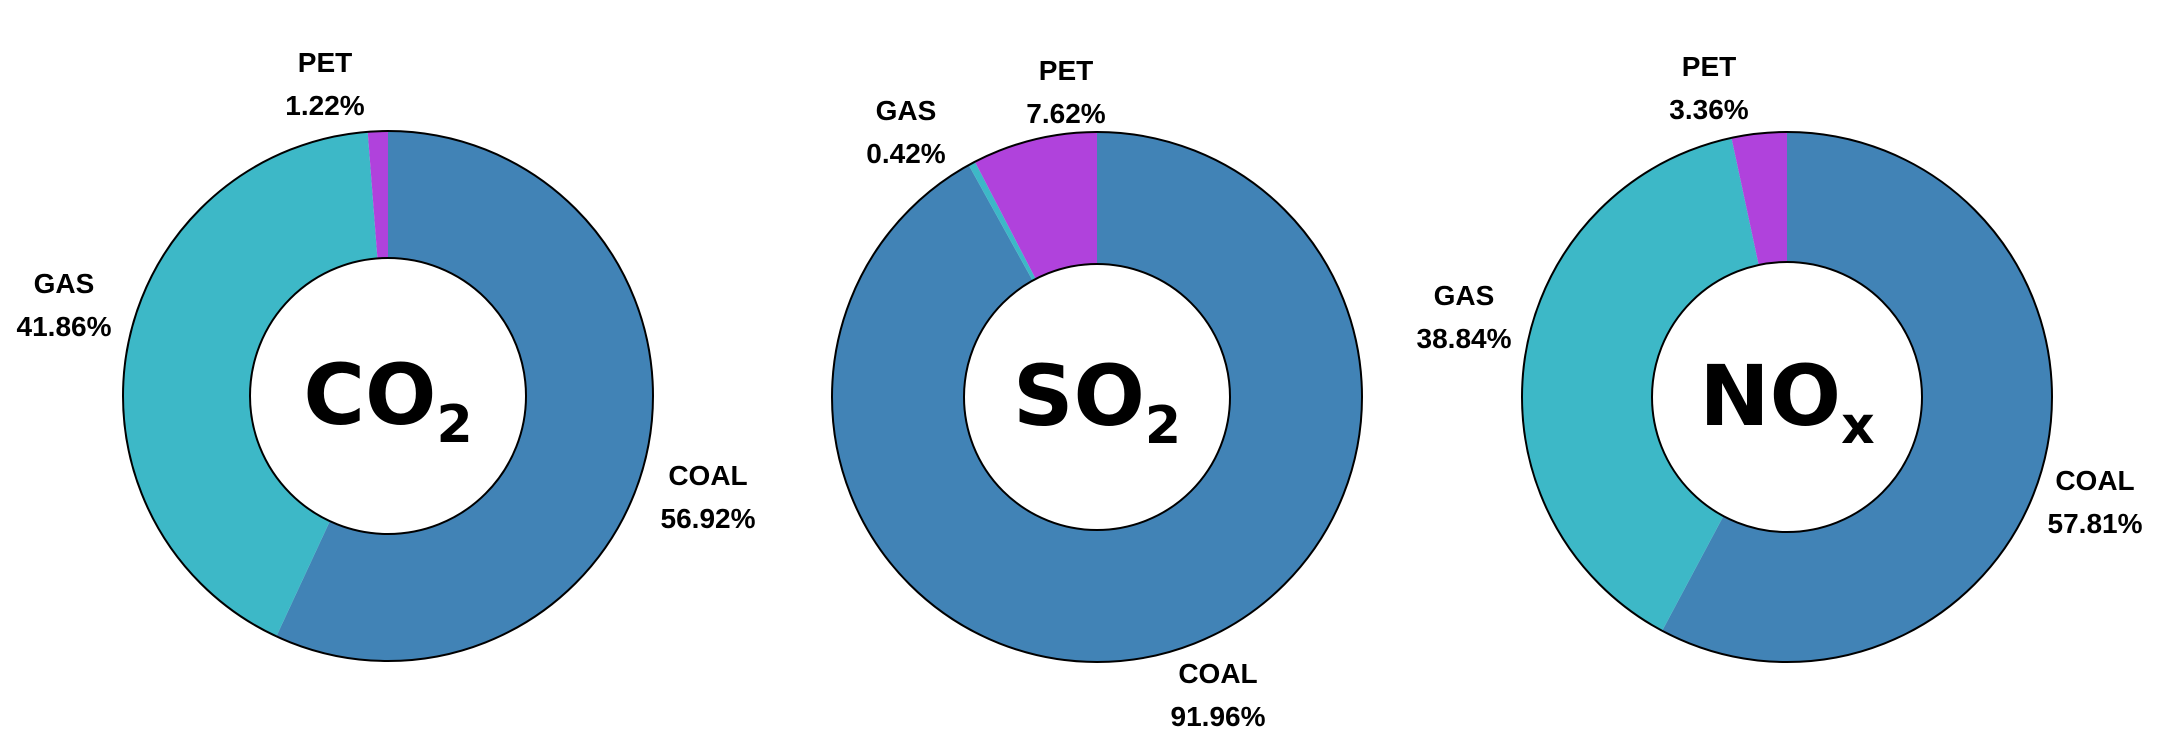 This screenshot has width=2173, height=735. What do you see at coordinates (905, 153) in the screenshot?
I see `slice-label-value: 0.42%` at bounding box center [905, 153].